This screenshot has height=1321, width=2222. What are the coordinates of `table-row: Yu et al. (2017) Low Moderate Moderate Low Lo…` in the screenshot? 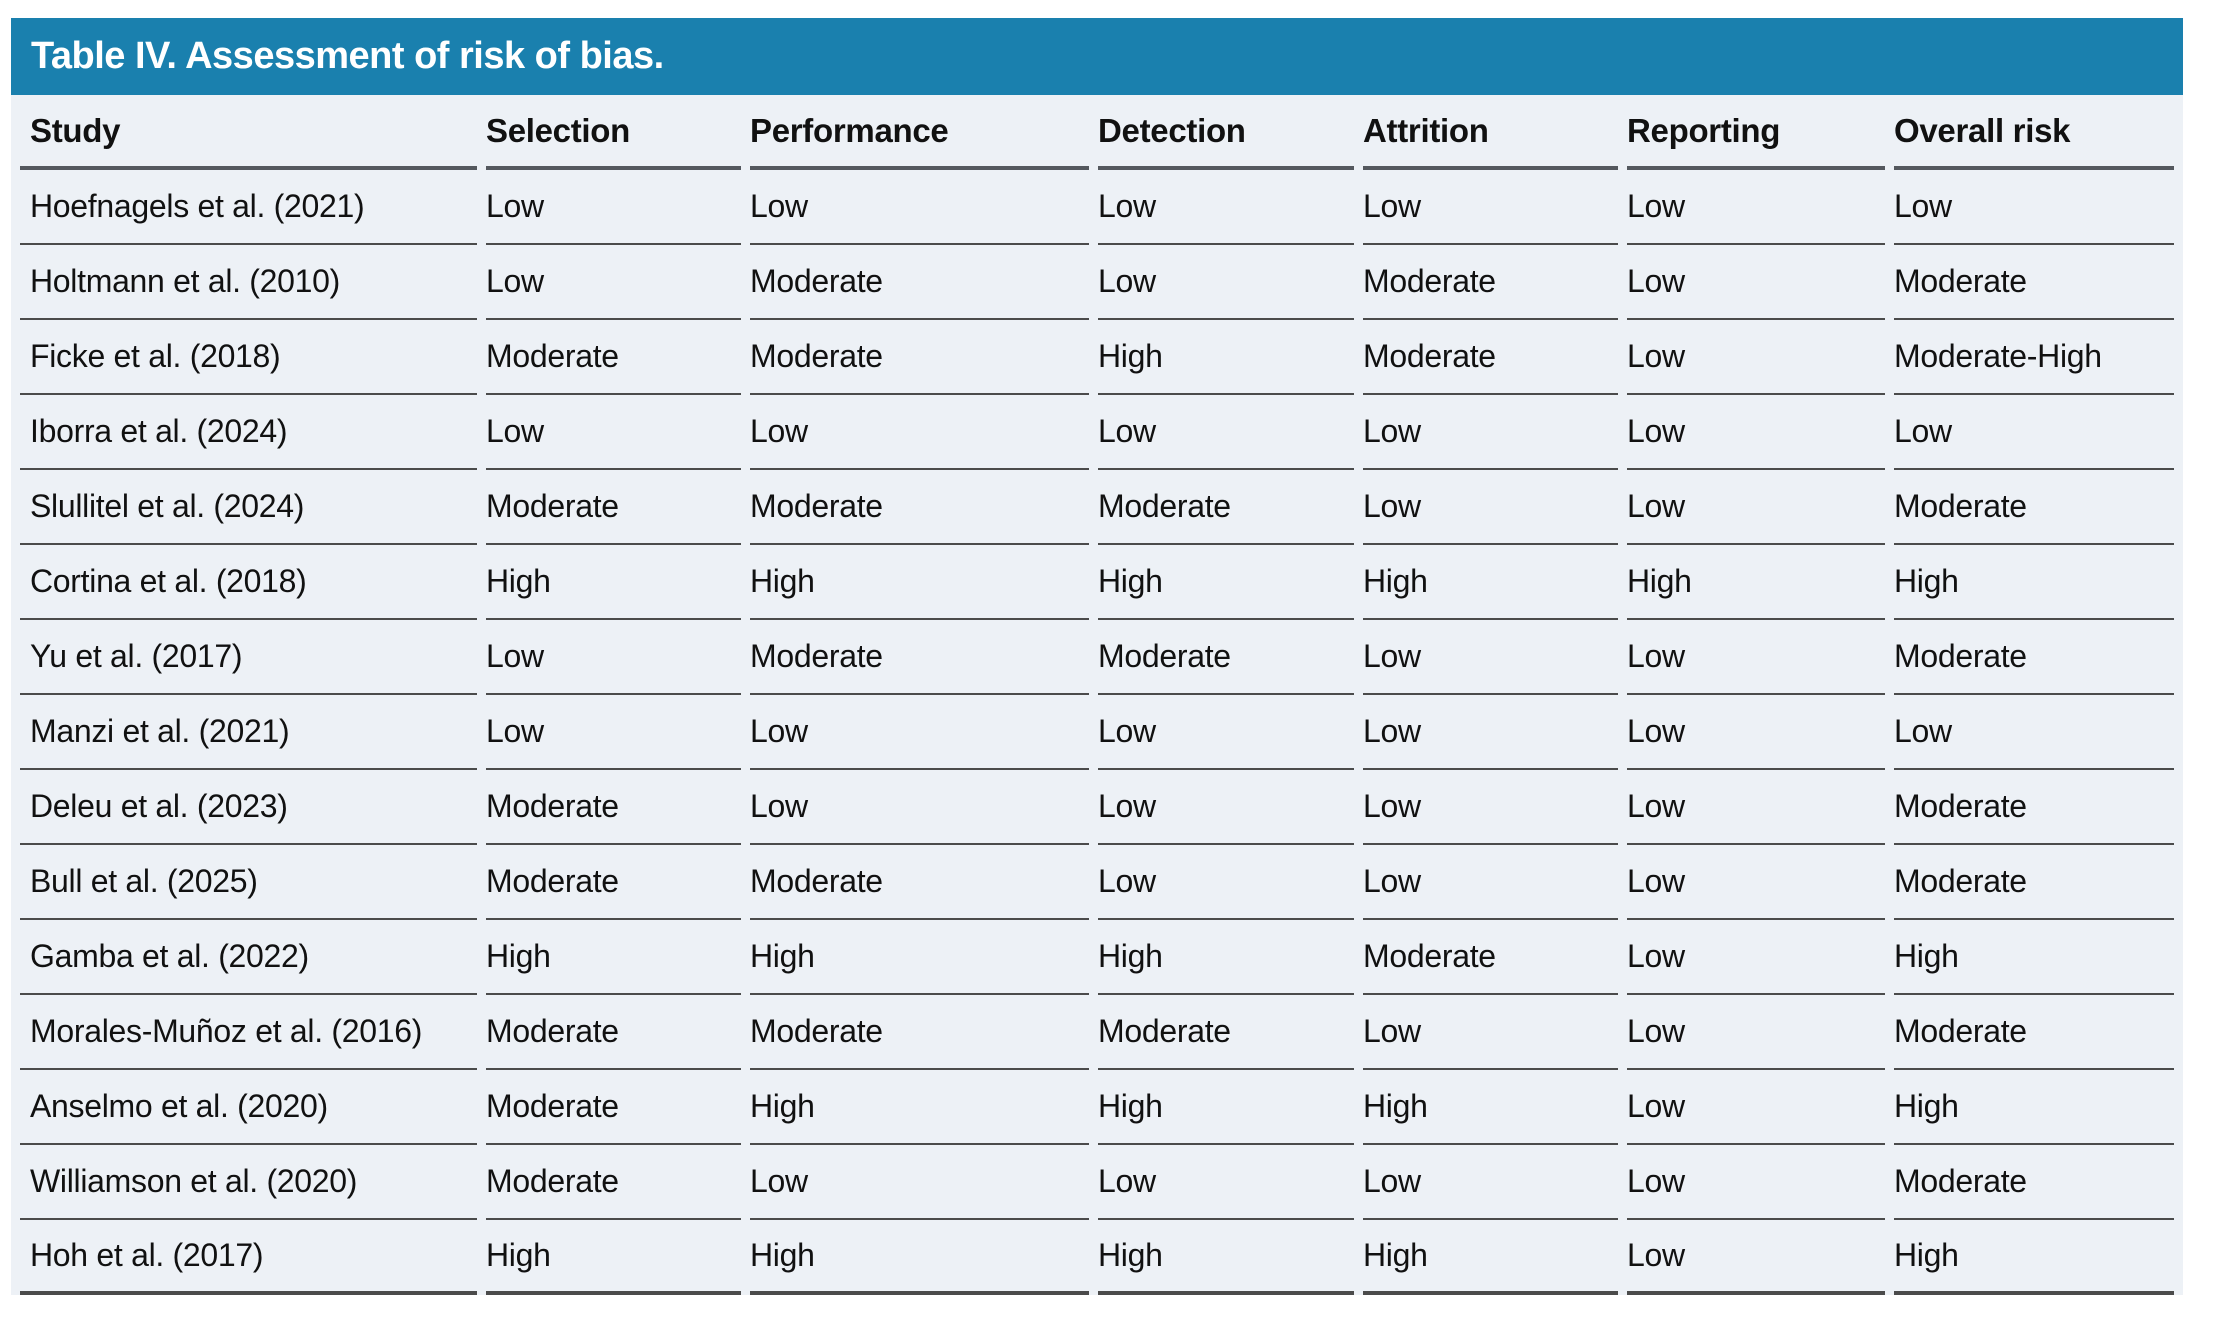 It's located at (1097, 657).